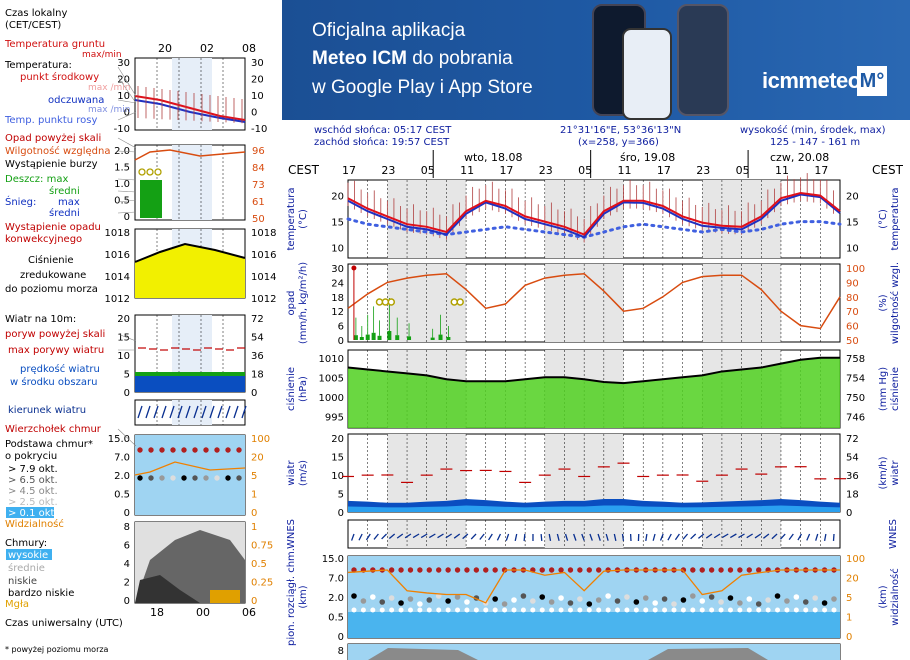  What do you see at coordinates (291, 473) in the screenshot?
I see `wind-title: wiatr` at bounding box center [291, 473].